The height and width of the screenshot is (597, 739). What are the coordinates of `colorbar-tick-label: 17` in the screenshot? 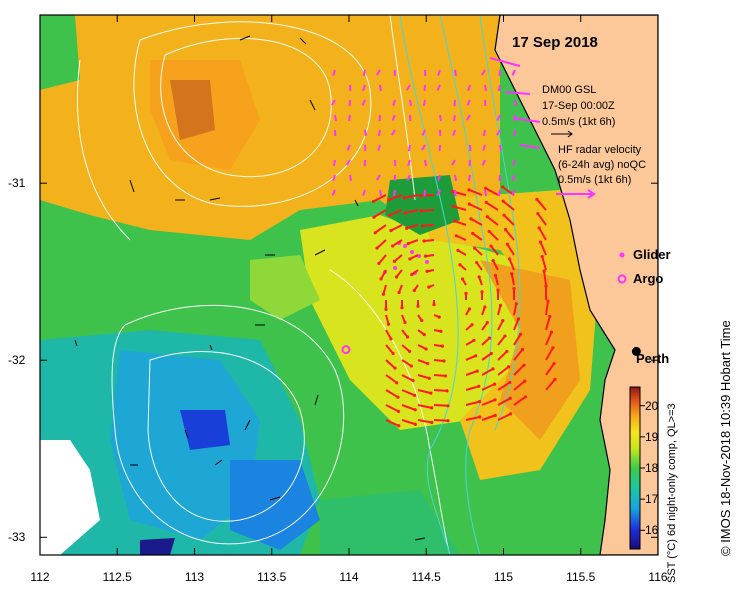 It's located at (651, 499).